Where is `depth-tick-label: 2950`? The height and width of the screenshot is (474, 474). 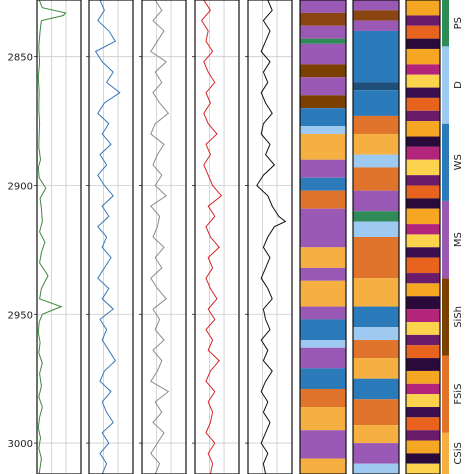 depth-tick-label: 2950 is located at coordinates (20, 315).